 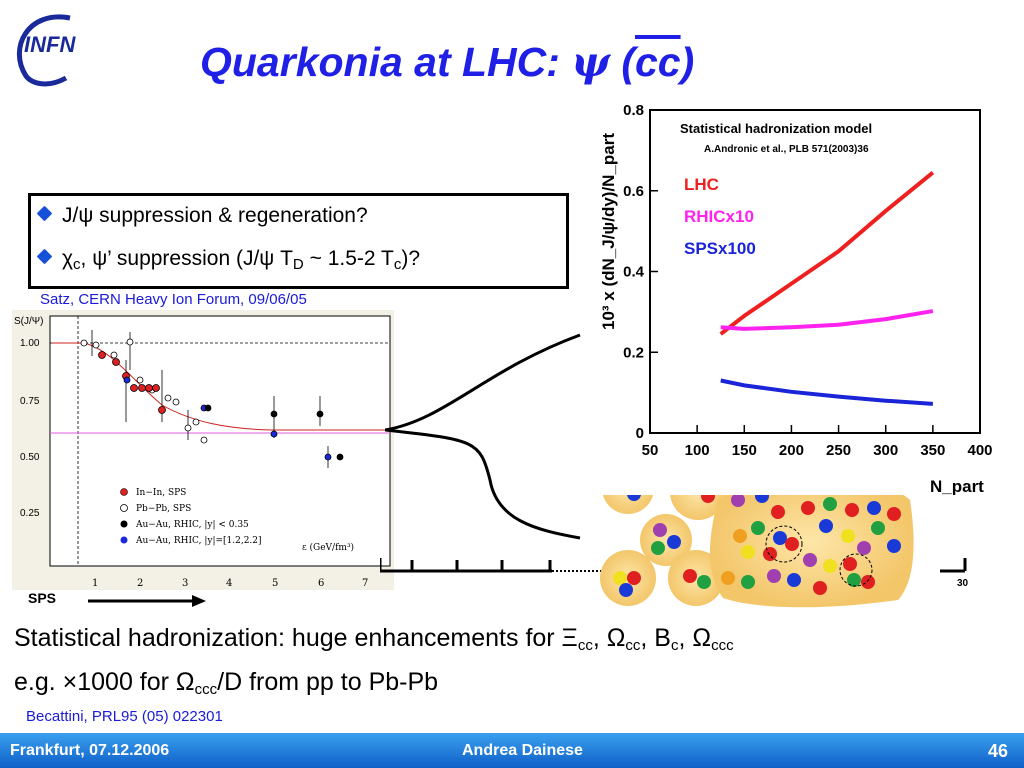 What do you see at coordinates (590, 62) in the screenshot?
I see `title-psi: ψ` at bounding box center [590, 62].